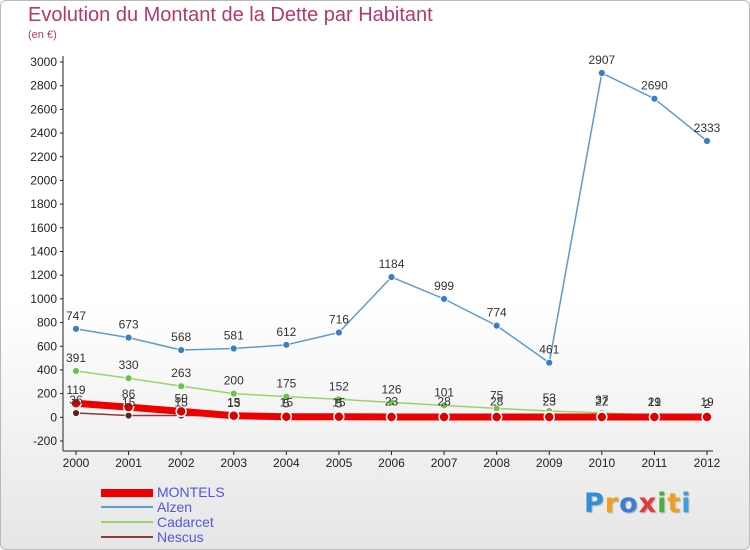  Describe the element at coordinates (181, 398) in the screenshot. I see `data-label-montels: 50` at that location.